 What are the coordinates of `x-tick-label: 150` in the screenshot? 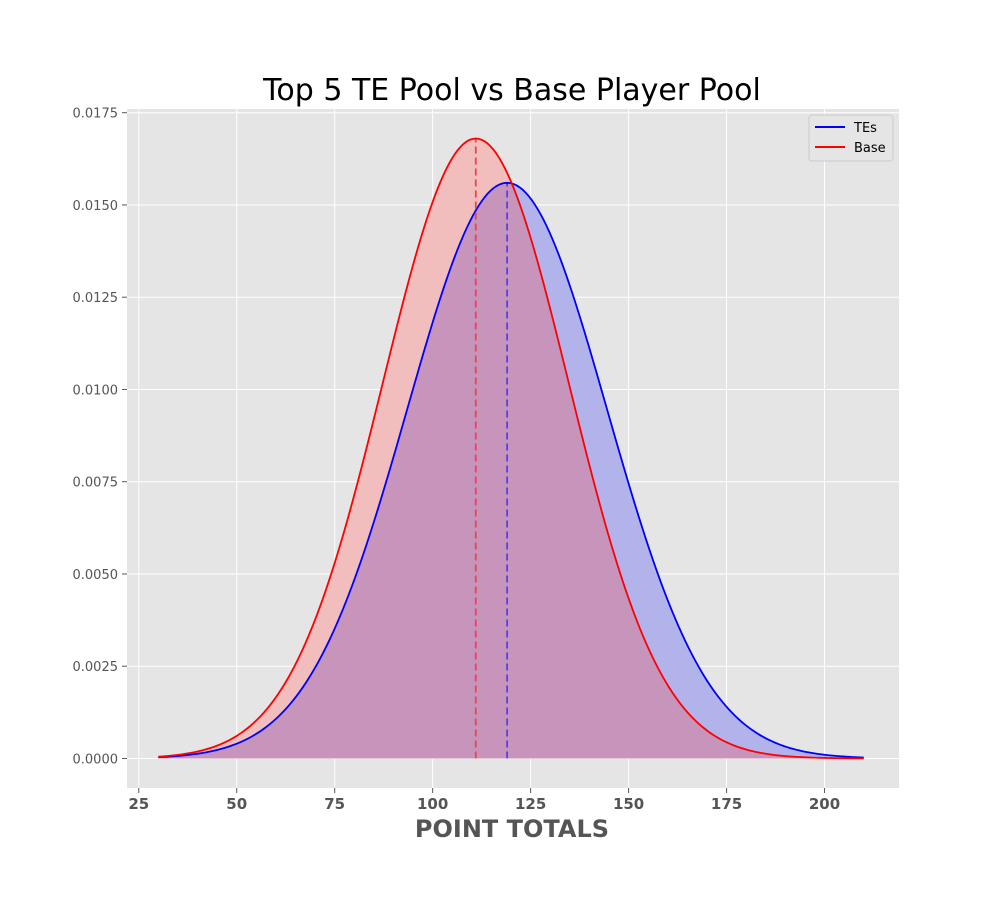 It's located at (628, 804).